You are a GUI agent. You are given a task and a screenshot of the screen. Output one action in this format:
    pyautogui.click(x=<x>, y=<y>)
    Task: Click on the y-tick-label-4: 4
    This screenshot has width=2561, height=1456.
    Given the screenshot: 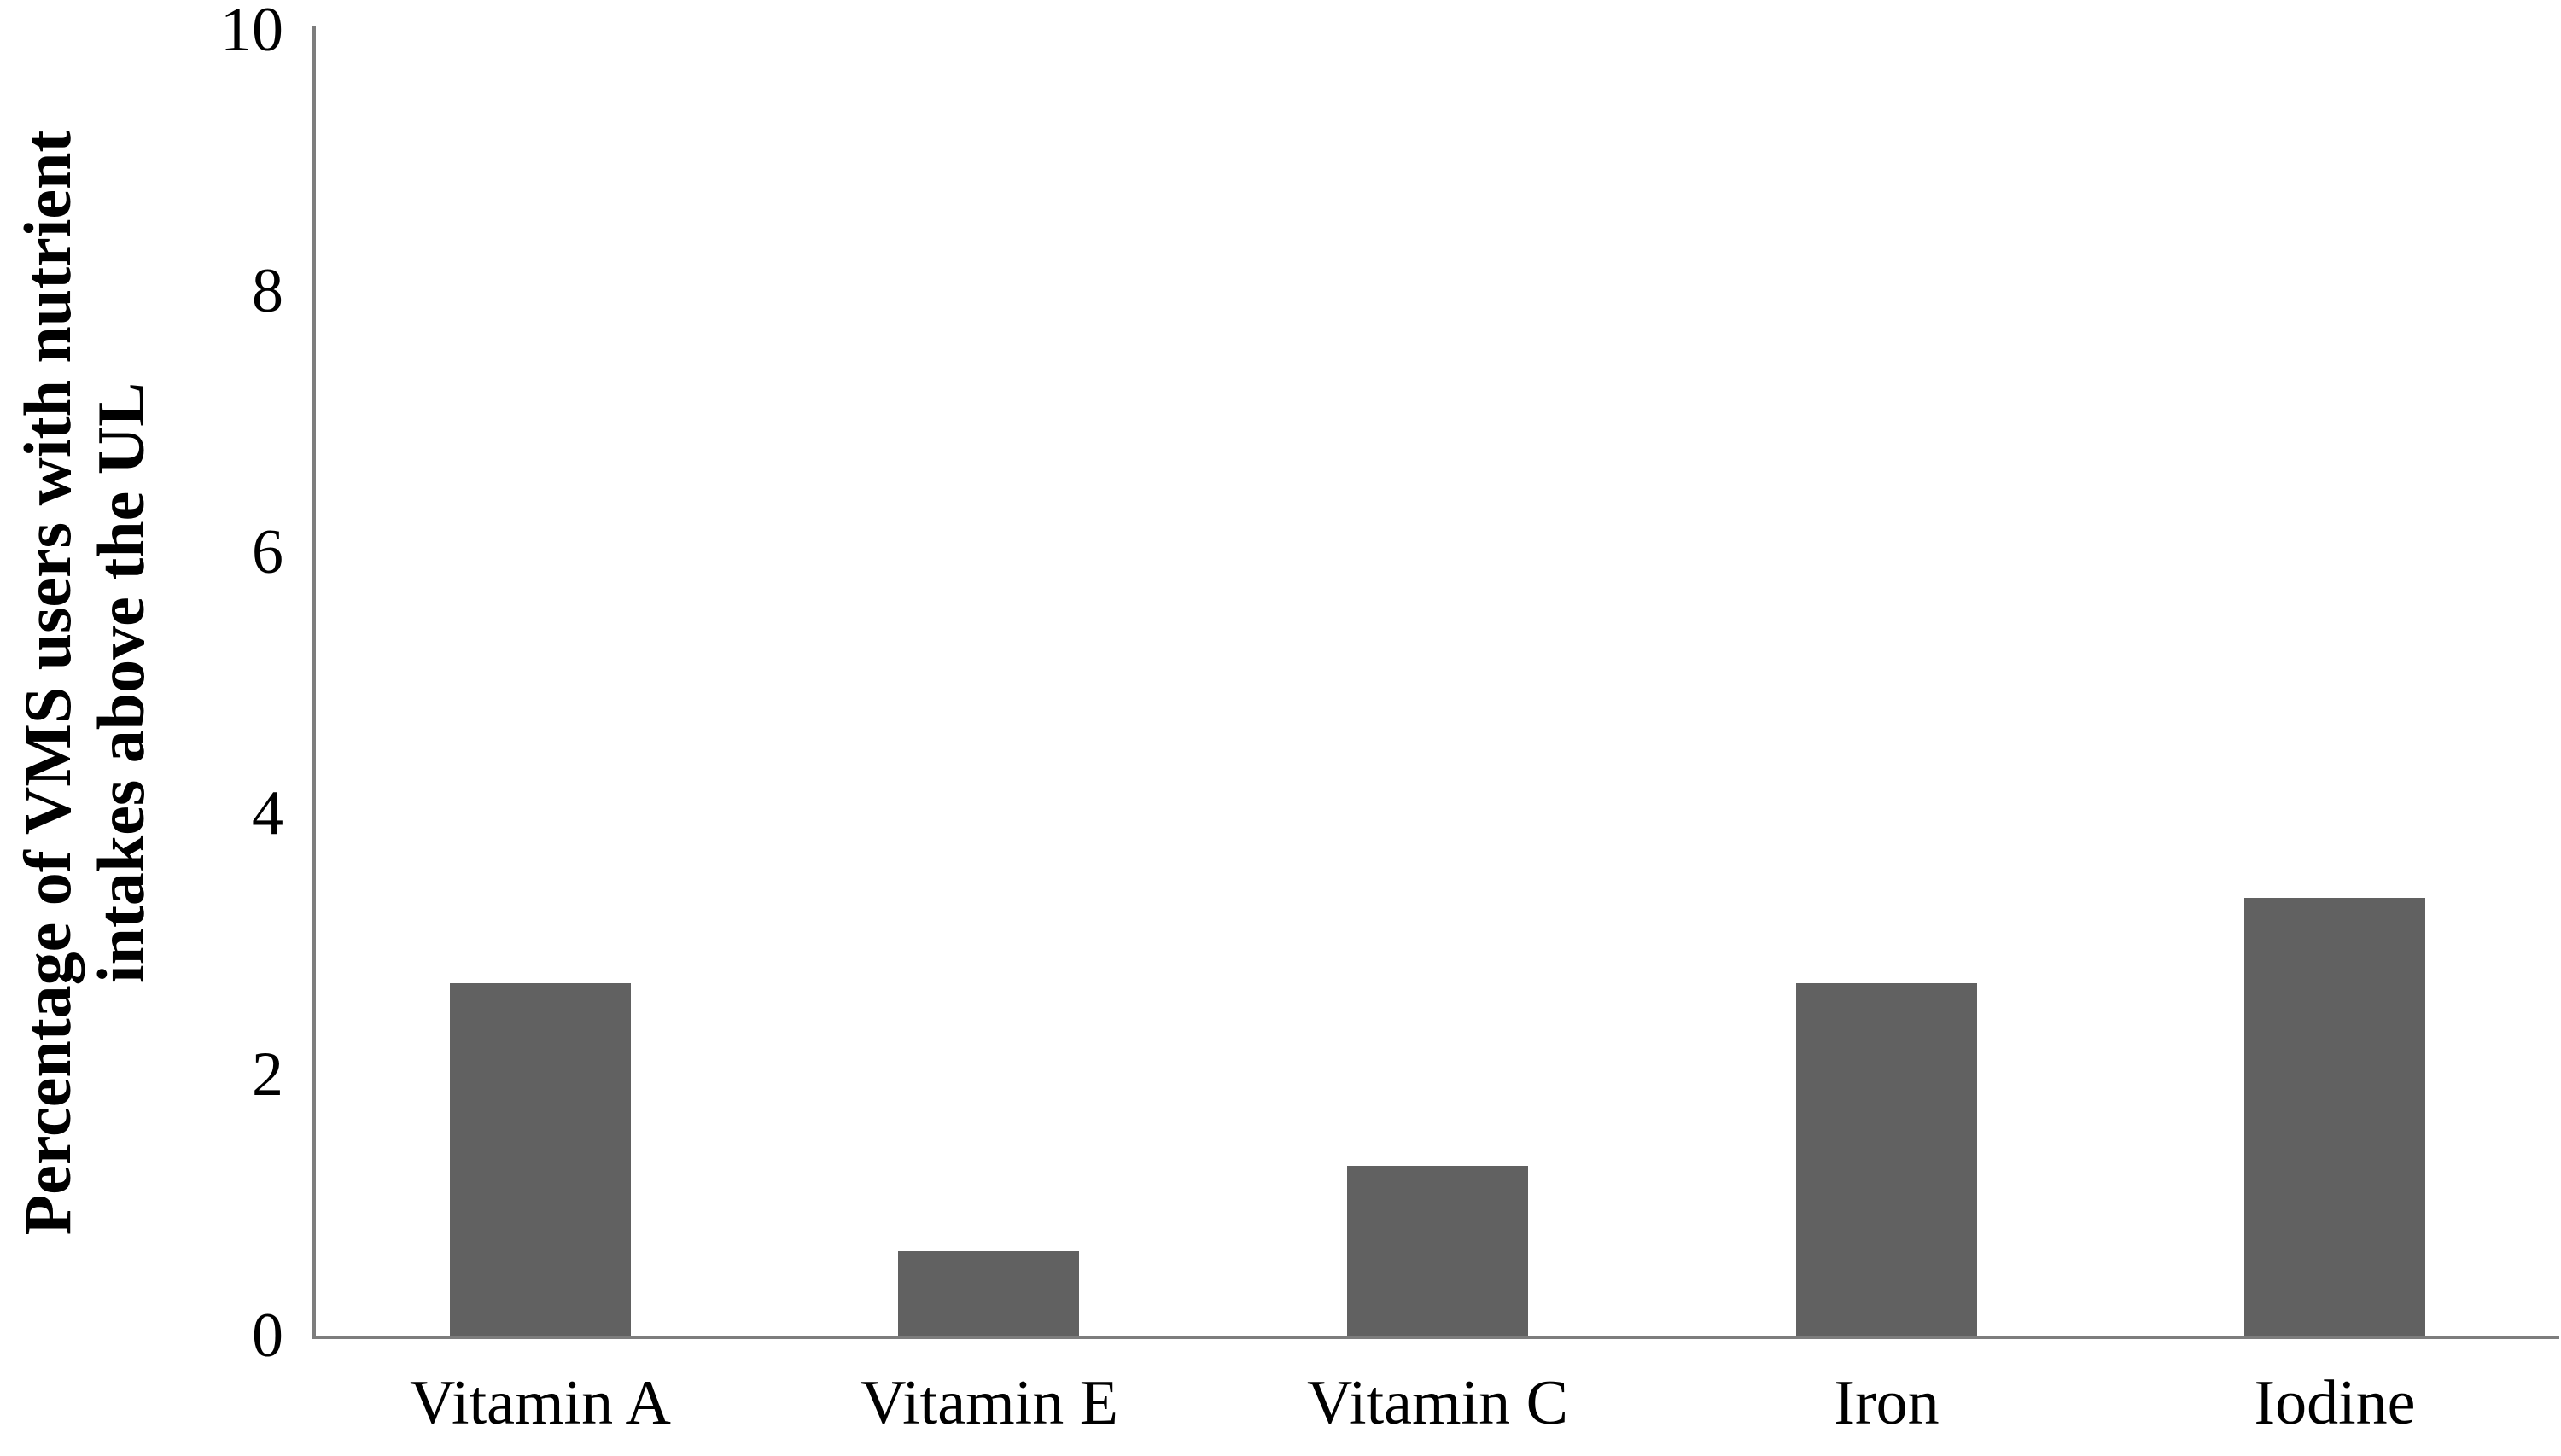 What is the action you would take?
    pyautogui.click(x=267, y=813)
    